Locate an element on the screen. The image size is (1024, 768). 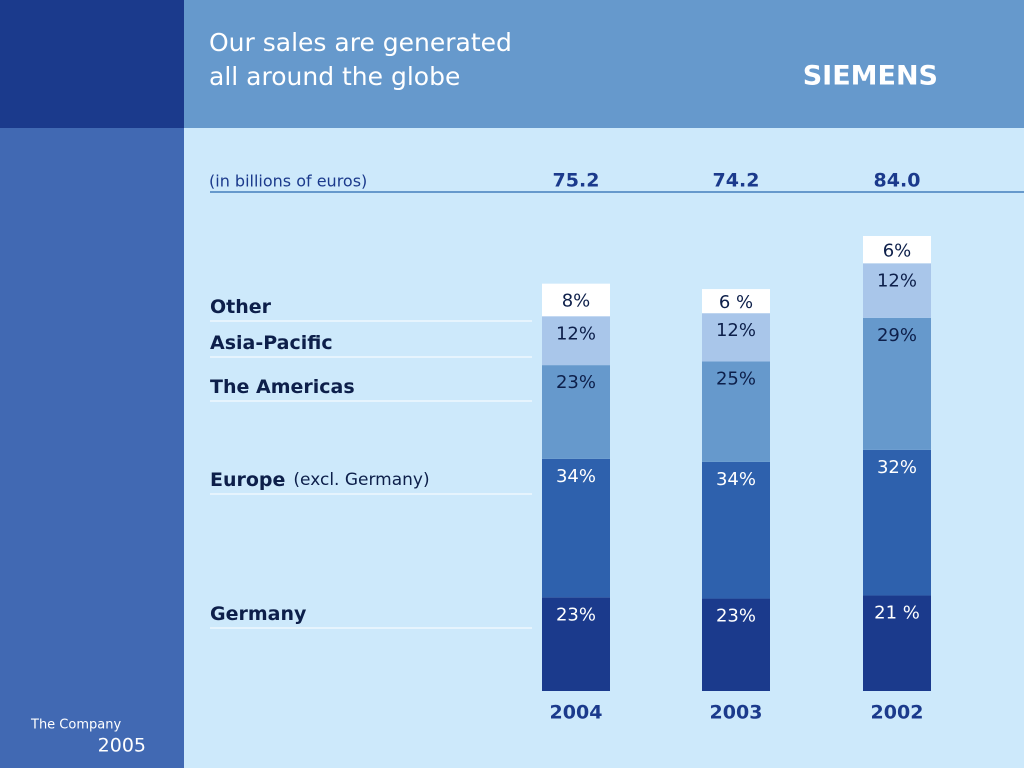
legend-note: (excl. Germany) is located at coordinates (361, 480).